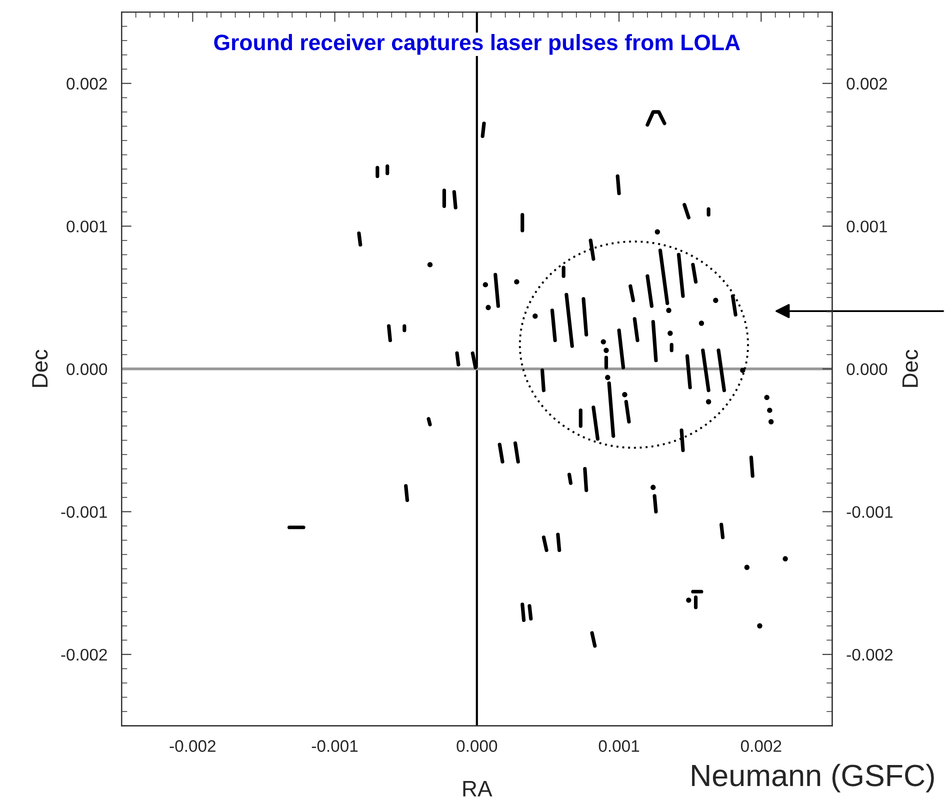 The height and width of the screenshot is (802, 950). What do you see at coordinates (867, 369) in the screenshot?
I see `y2-tick-label: 0.000` at bounding box center [867, 369].